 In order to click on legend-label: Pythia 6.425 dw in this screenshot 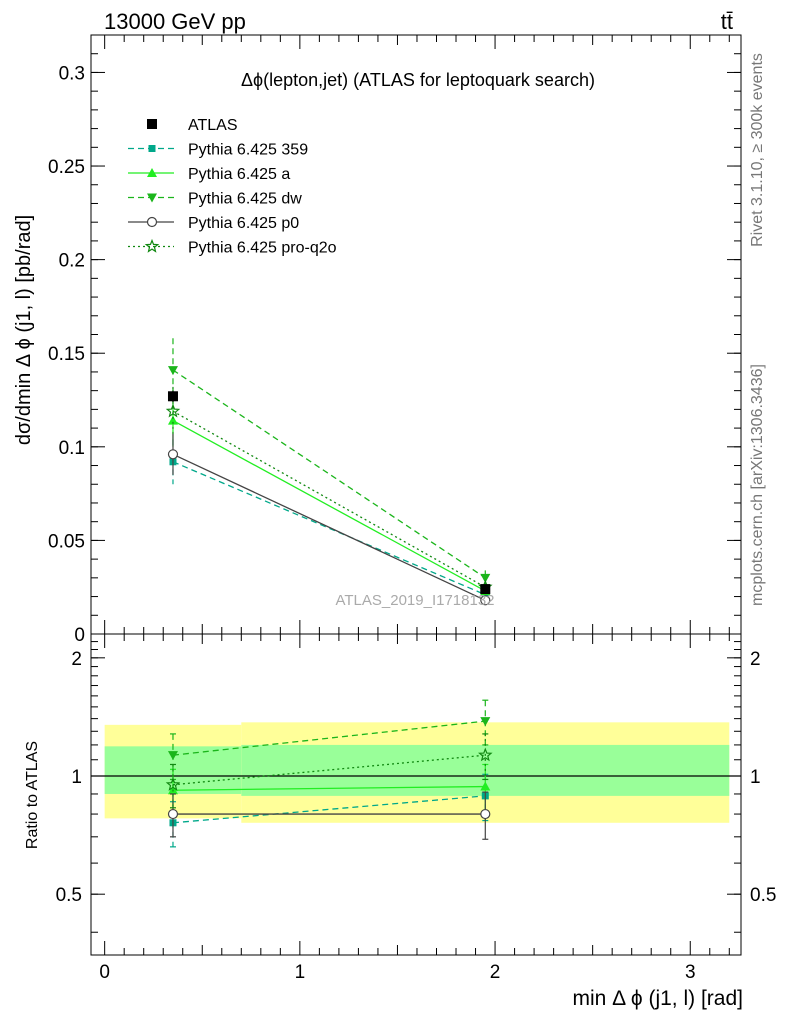, I will do `click(245, 199)`.